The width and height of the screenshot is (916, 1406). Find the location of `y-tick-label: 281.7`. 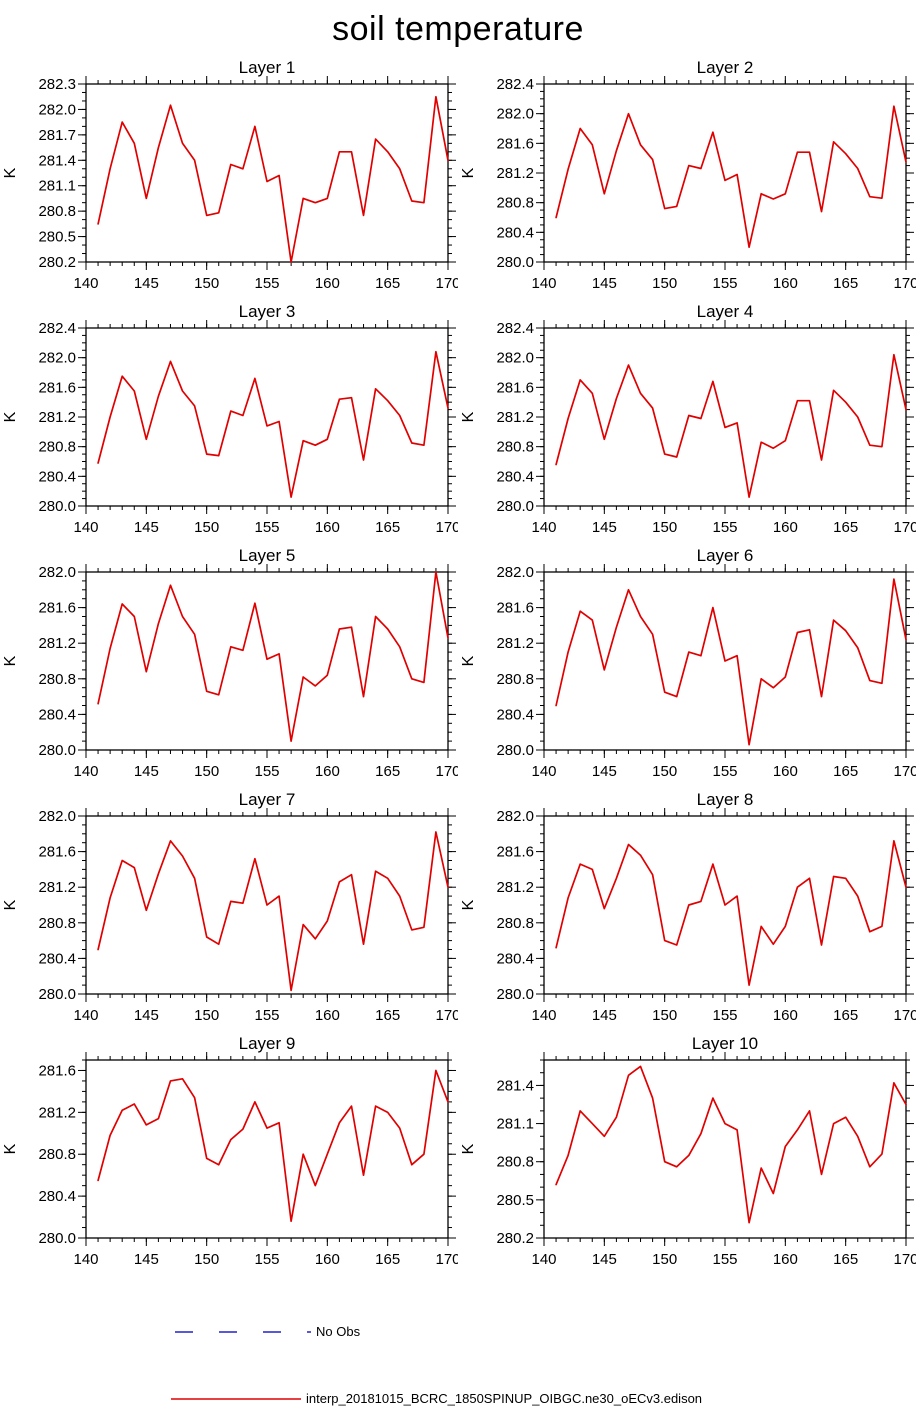

y-tick-label: 281.7 is located at coordinates (57, 135).